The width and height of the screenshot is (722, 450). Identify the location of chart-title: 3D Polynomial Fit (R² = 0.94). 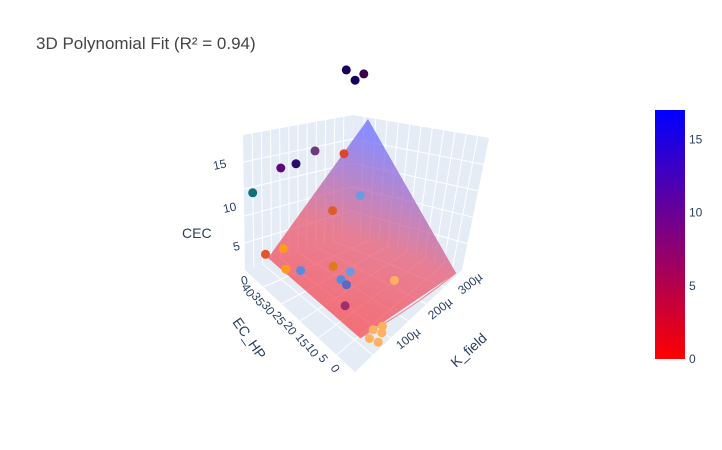
(146, 43).